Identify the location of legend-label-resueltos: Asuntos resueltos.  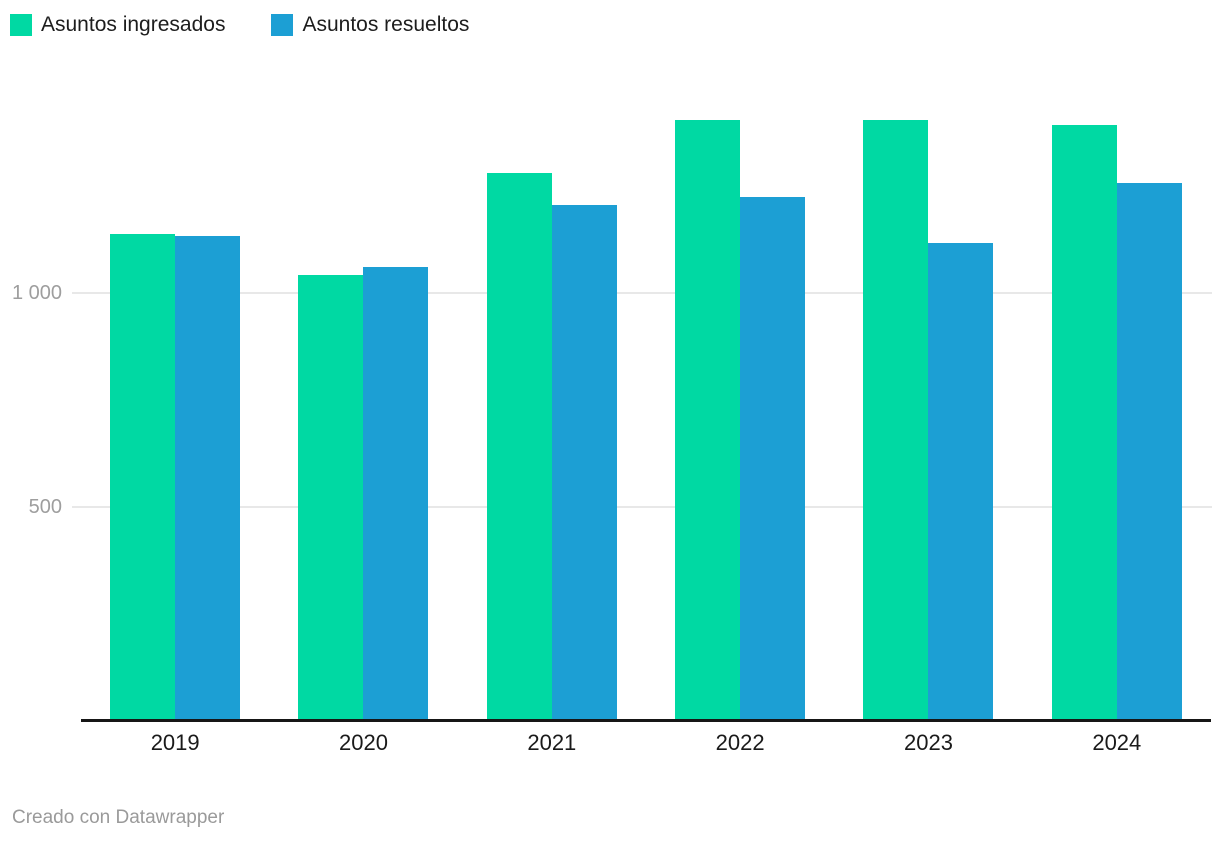
(386, 24).